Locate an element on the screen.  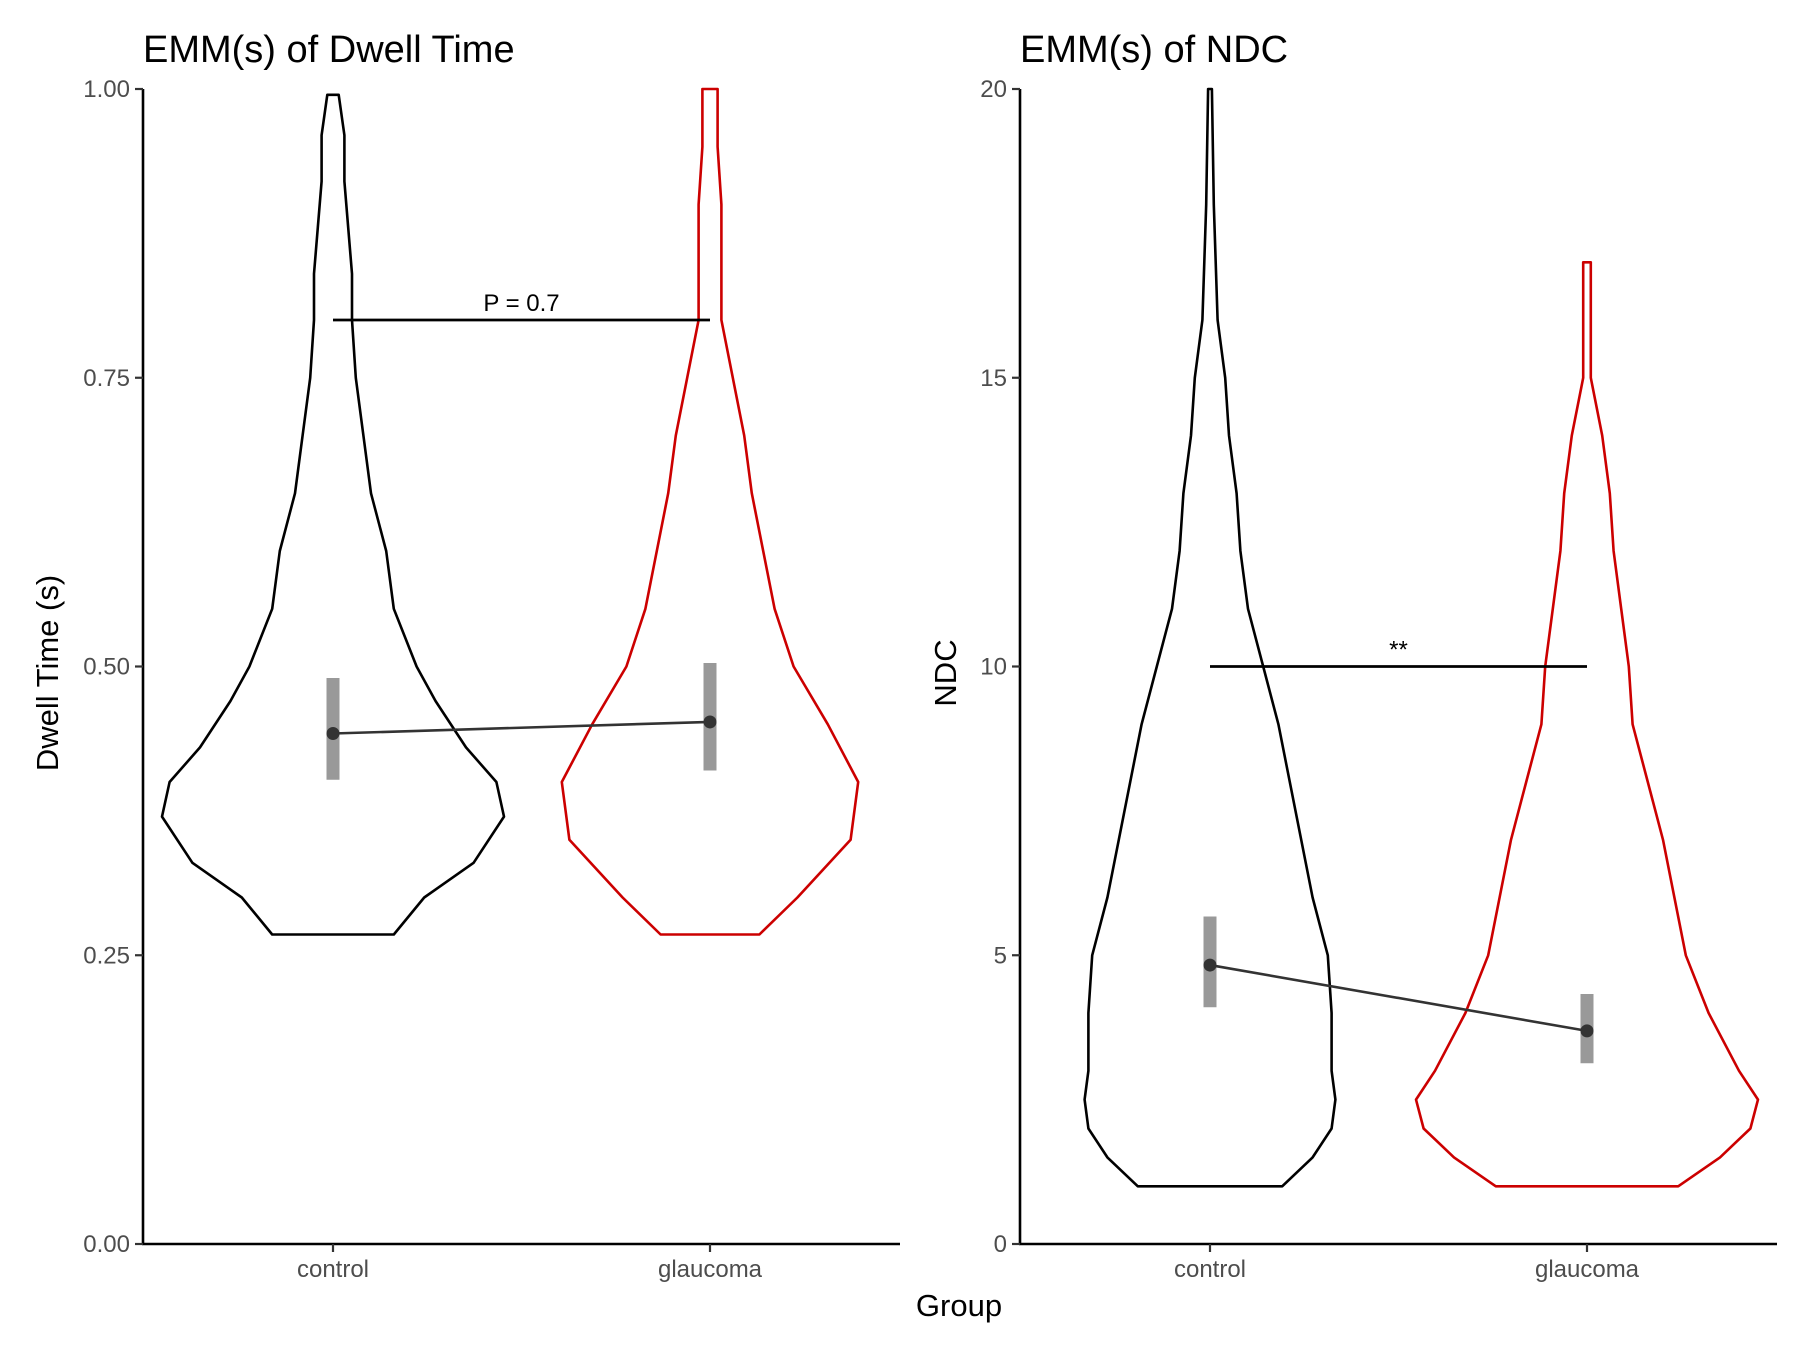
comparison-label: ** is located at coordinates (1398, 650).